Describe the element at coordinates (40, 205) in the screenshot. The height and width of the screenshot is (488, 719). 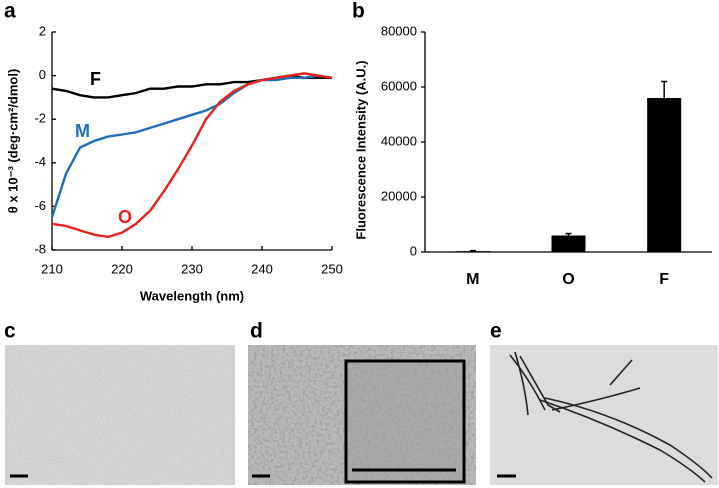
I see `y-tick-label: -6` at that location.